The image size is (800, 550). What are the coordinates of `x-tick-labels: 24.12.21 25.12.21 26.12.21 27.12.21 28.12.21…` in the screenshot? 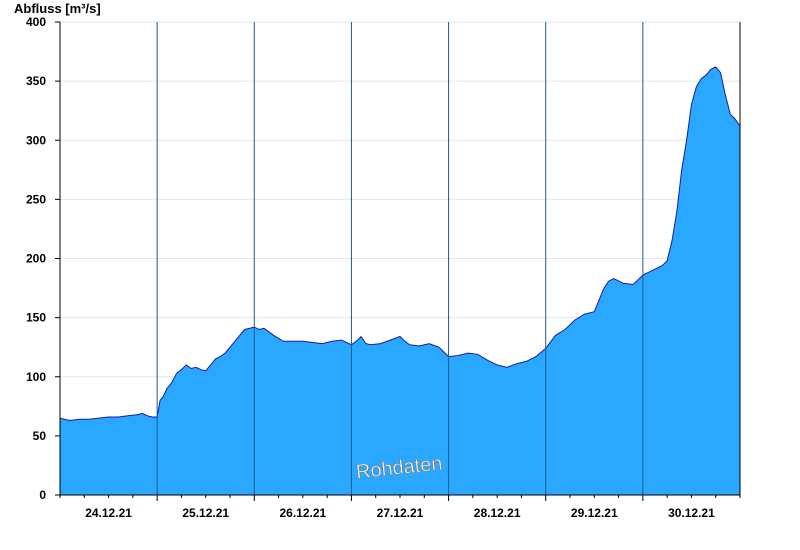 It's located at (400, 507).